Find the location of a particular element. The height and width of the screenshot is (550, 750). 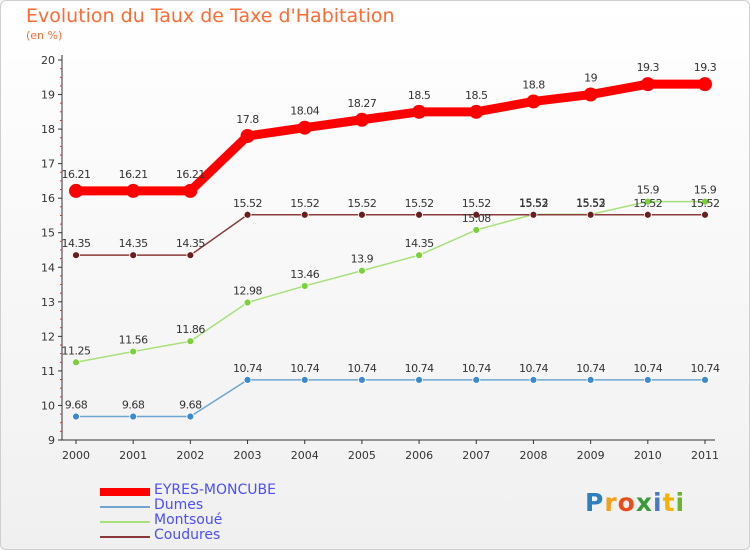

legend-label: Dumes is located at coordinates (179, 505).